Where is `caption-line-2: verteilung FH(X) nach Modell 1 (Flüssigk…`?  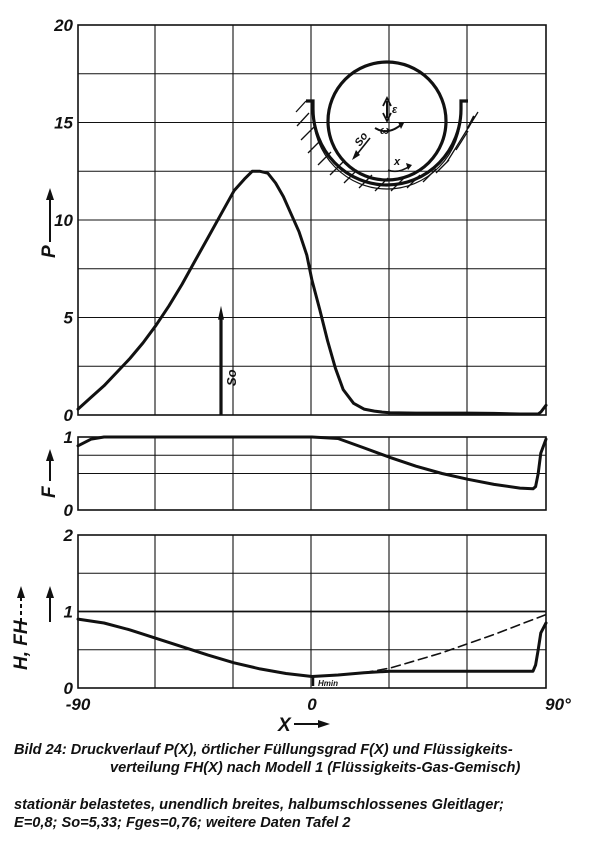 caption-line-2: verteilung FH(X) nach Modell 1 (Flüssigk… is located at coordinates (315, 768).